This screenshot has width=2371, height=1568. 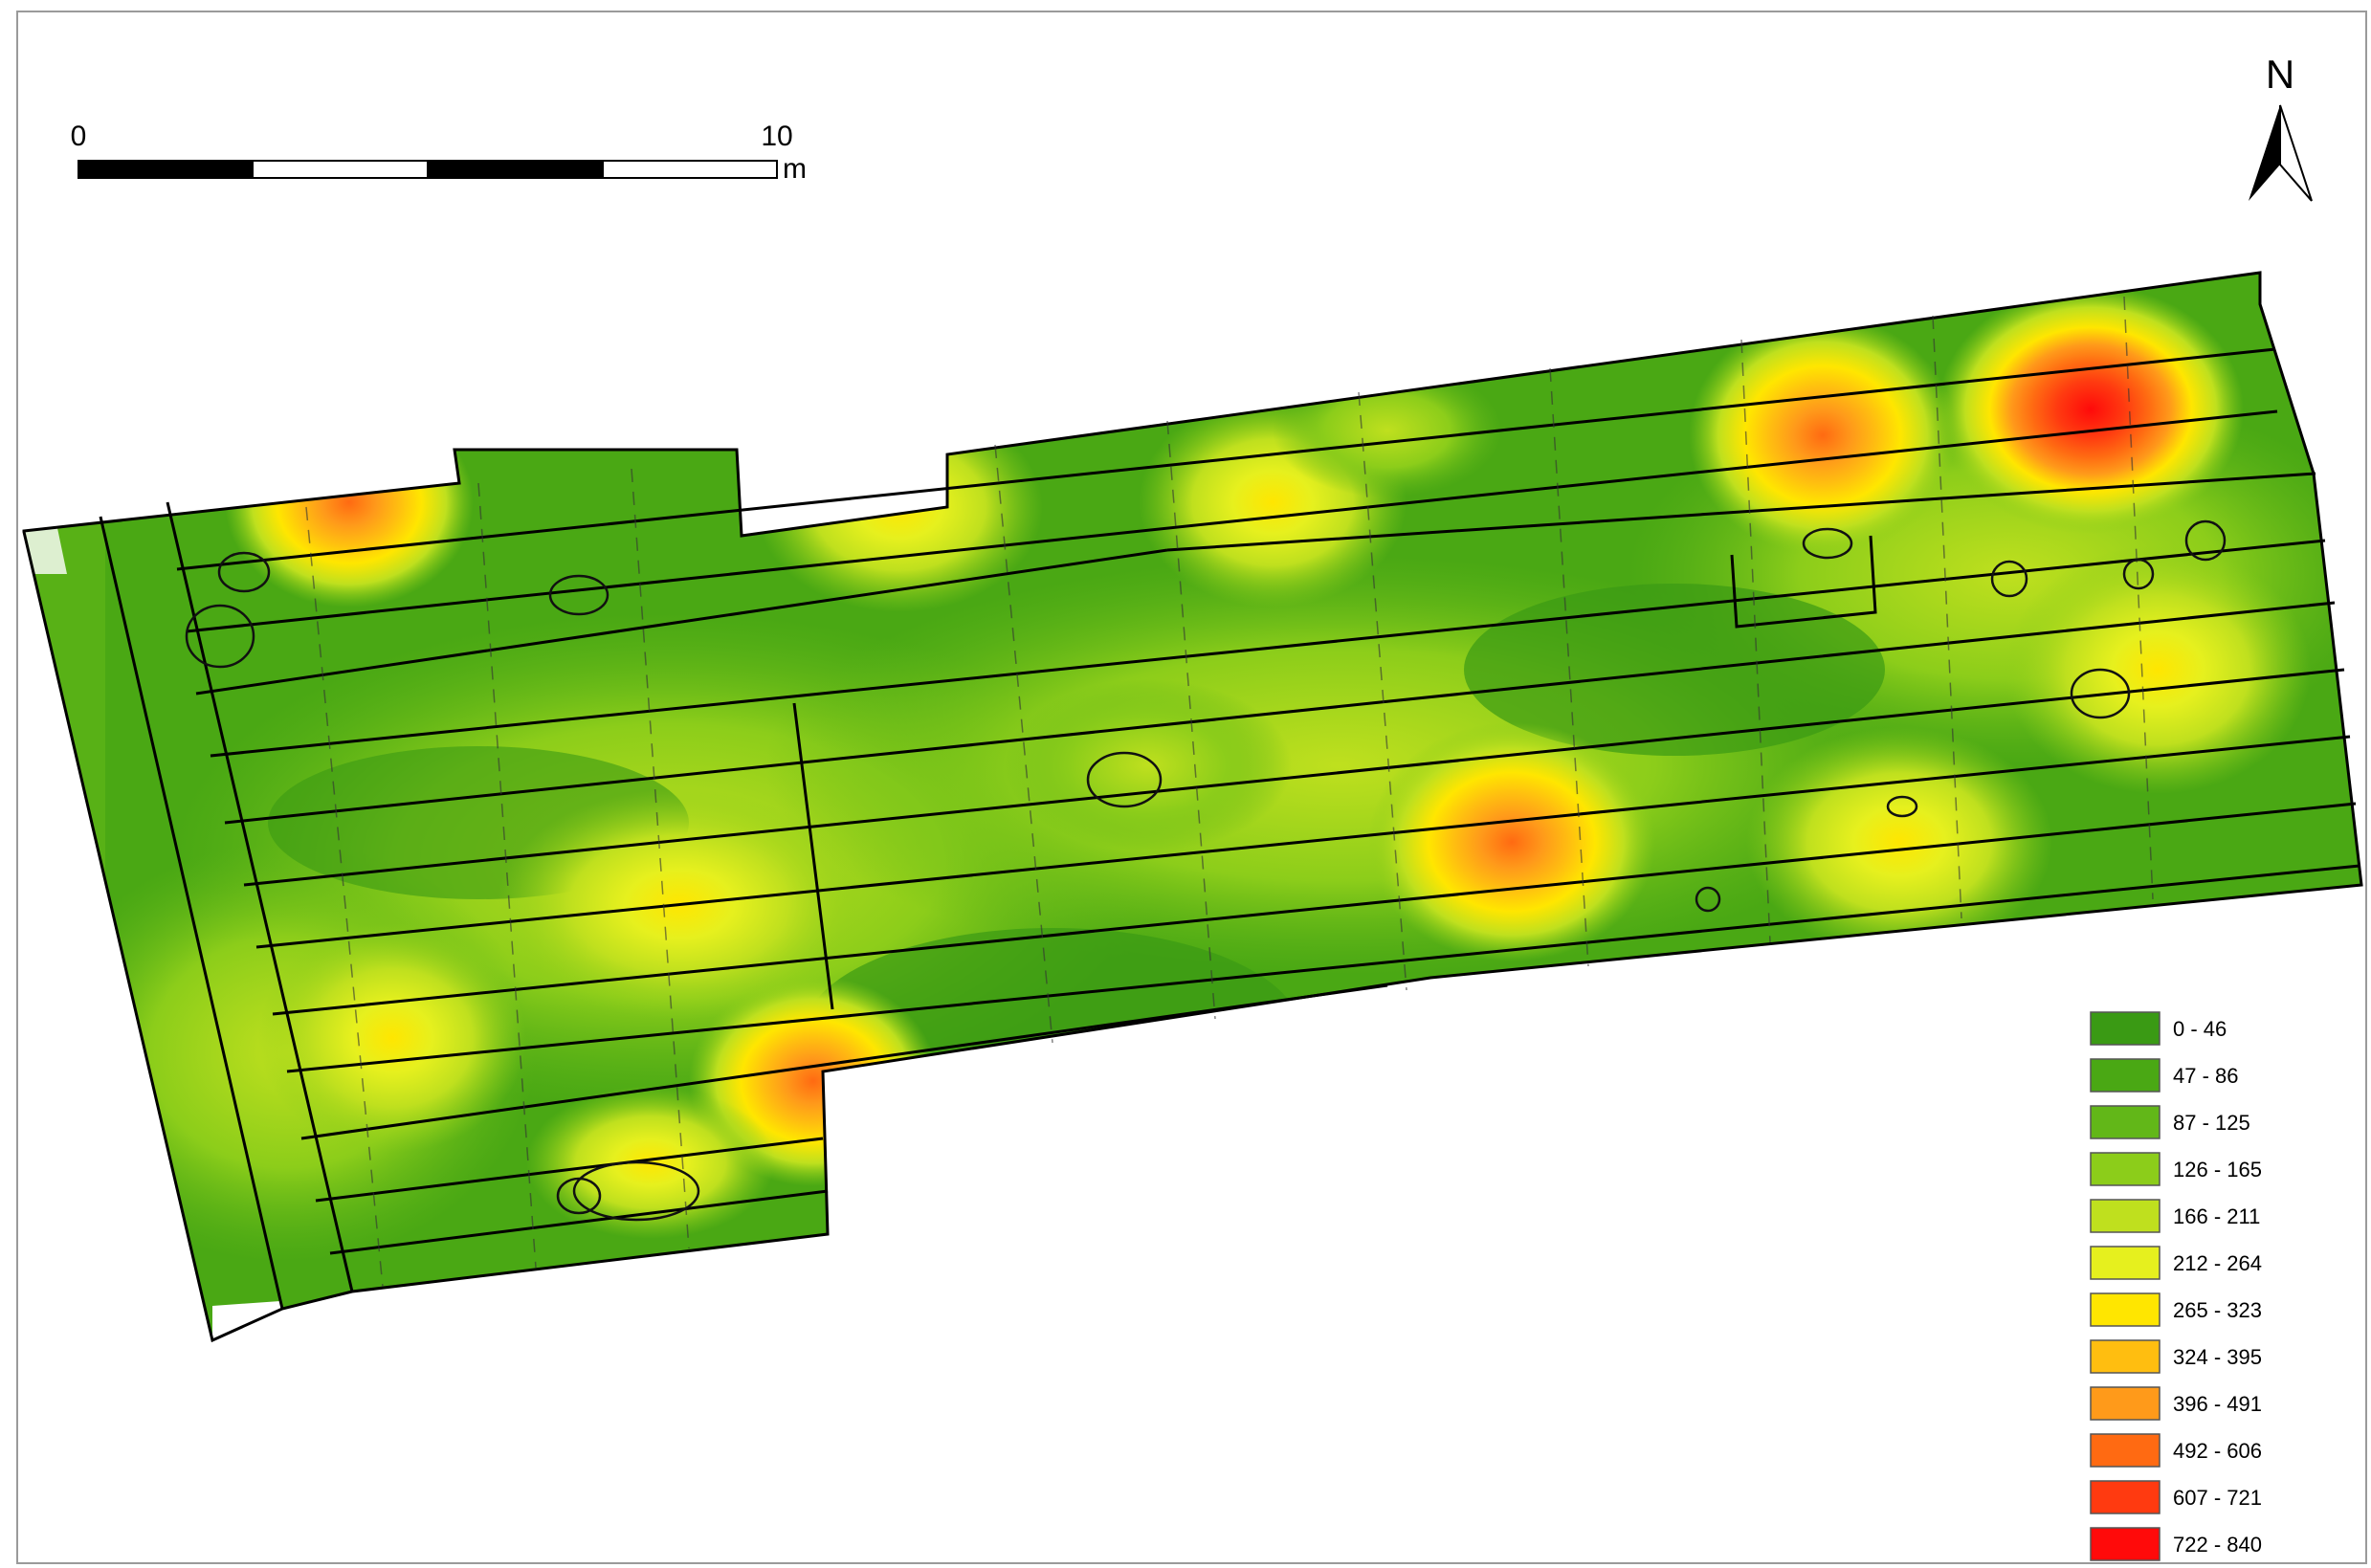 What do you see at coordinates (2217, 1310) in the screenshot?
I see `legend-label: 265 - 323` at bounding box center [2217, 1310].